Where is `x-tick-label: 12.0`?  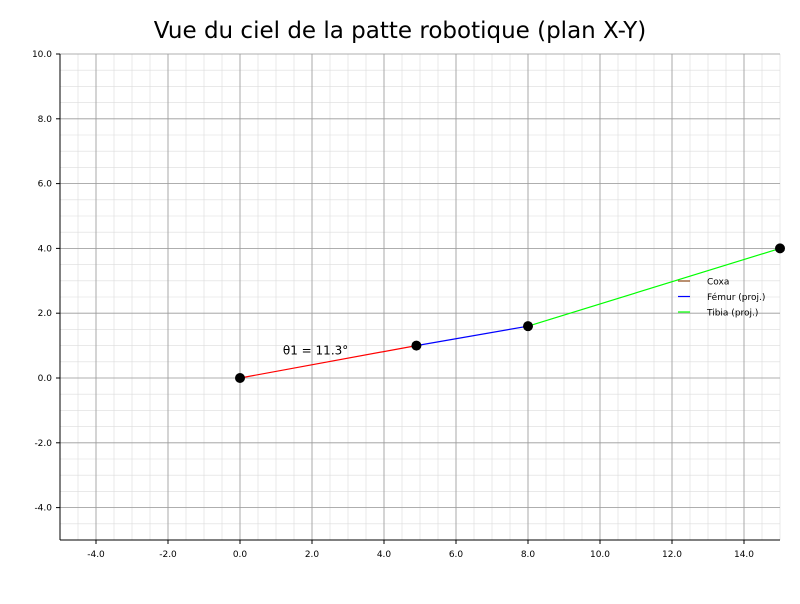 x-tick-label: 12.0 is located at coordinates (672, 555).